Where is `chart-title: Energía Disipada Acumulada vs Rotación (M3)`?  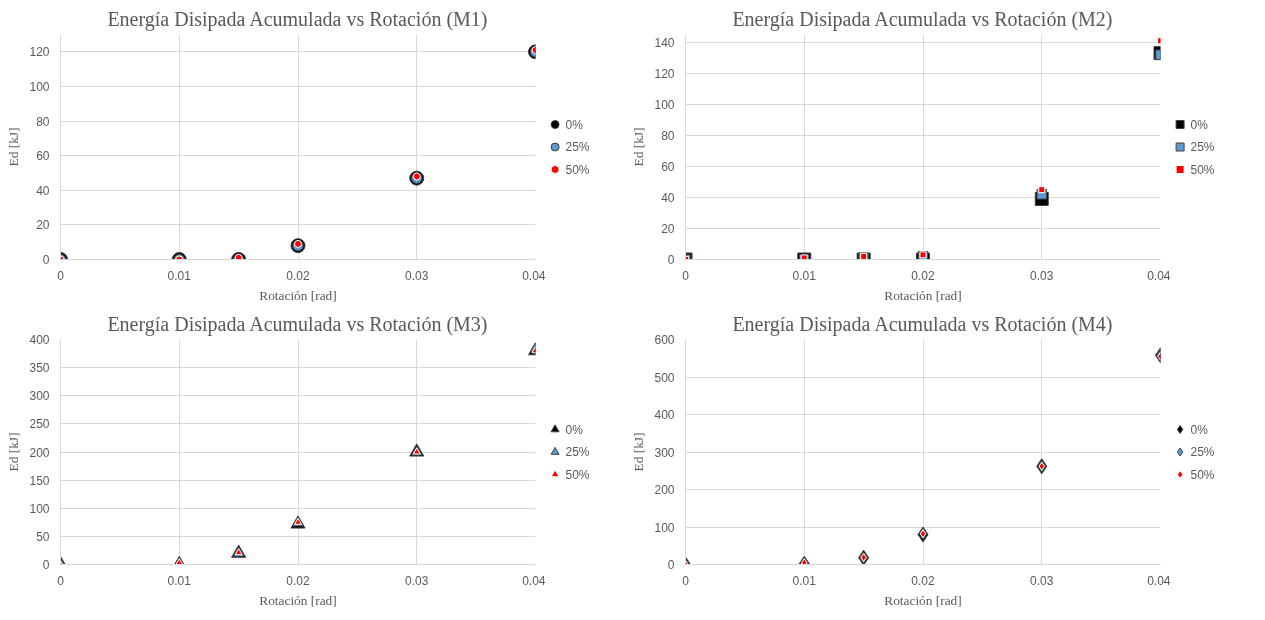
chart-title: Energía Disipada Acumulada vs Rotación (M3) is located at coordinates (297, 324).